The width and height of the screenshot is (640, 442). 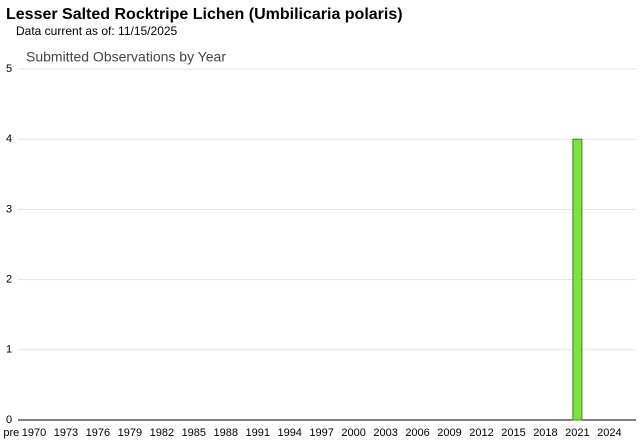 What do you see at coordinates (130, 433) in the screenshot?
I see `x-tick-label: 1979` at bounding box center [130, 433].